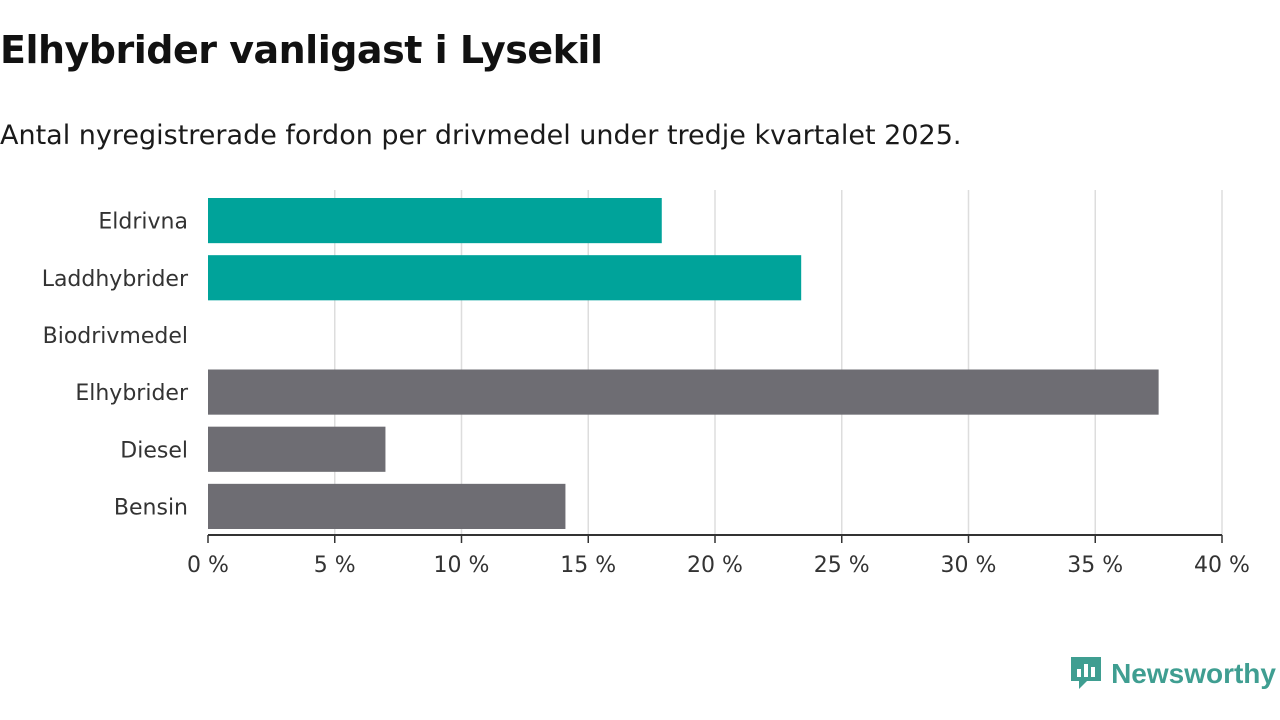 The width and height of the screenshot is (1280, 720). Describe the element at coordinates (335, 565) in the screenshot. I see `x-tick-label: 5 %` at that location.